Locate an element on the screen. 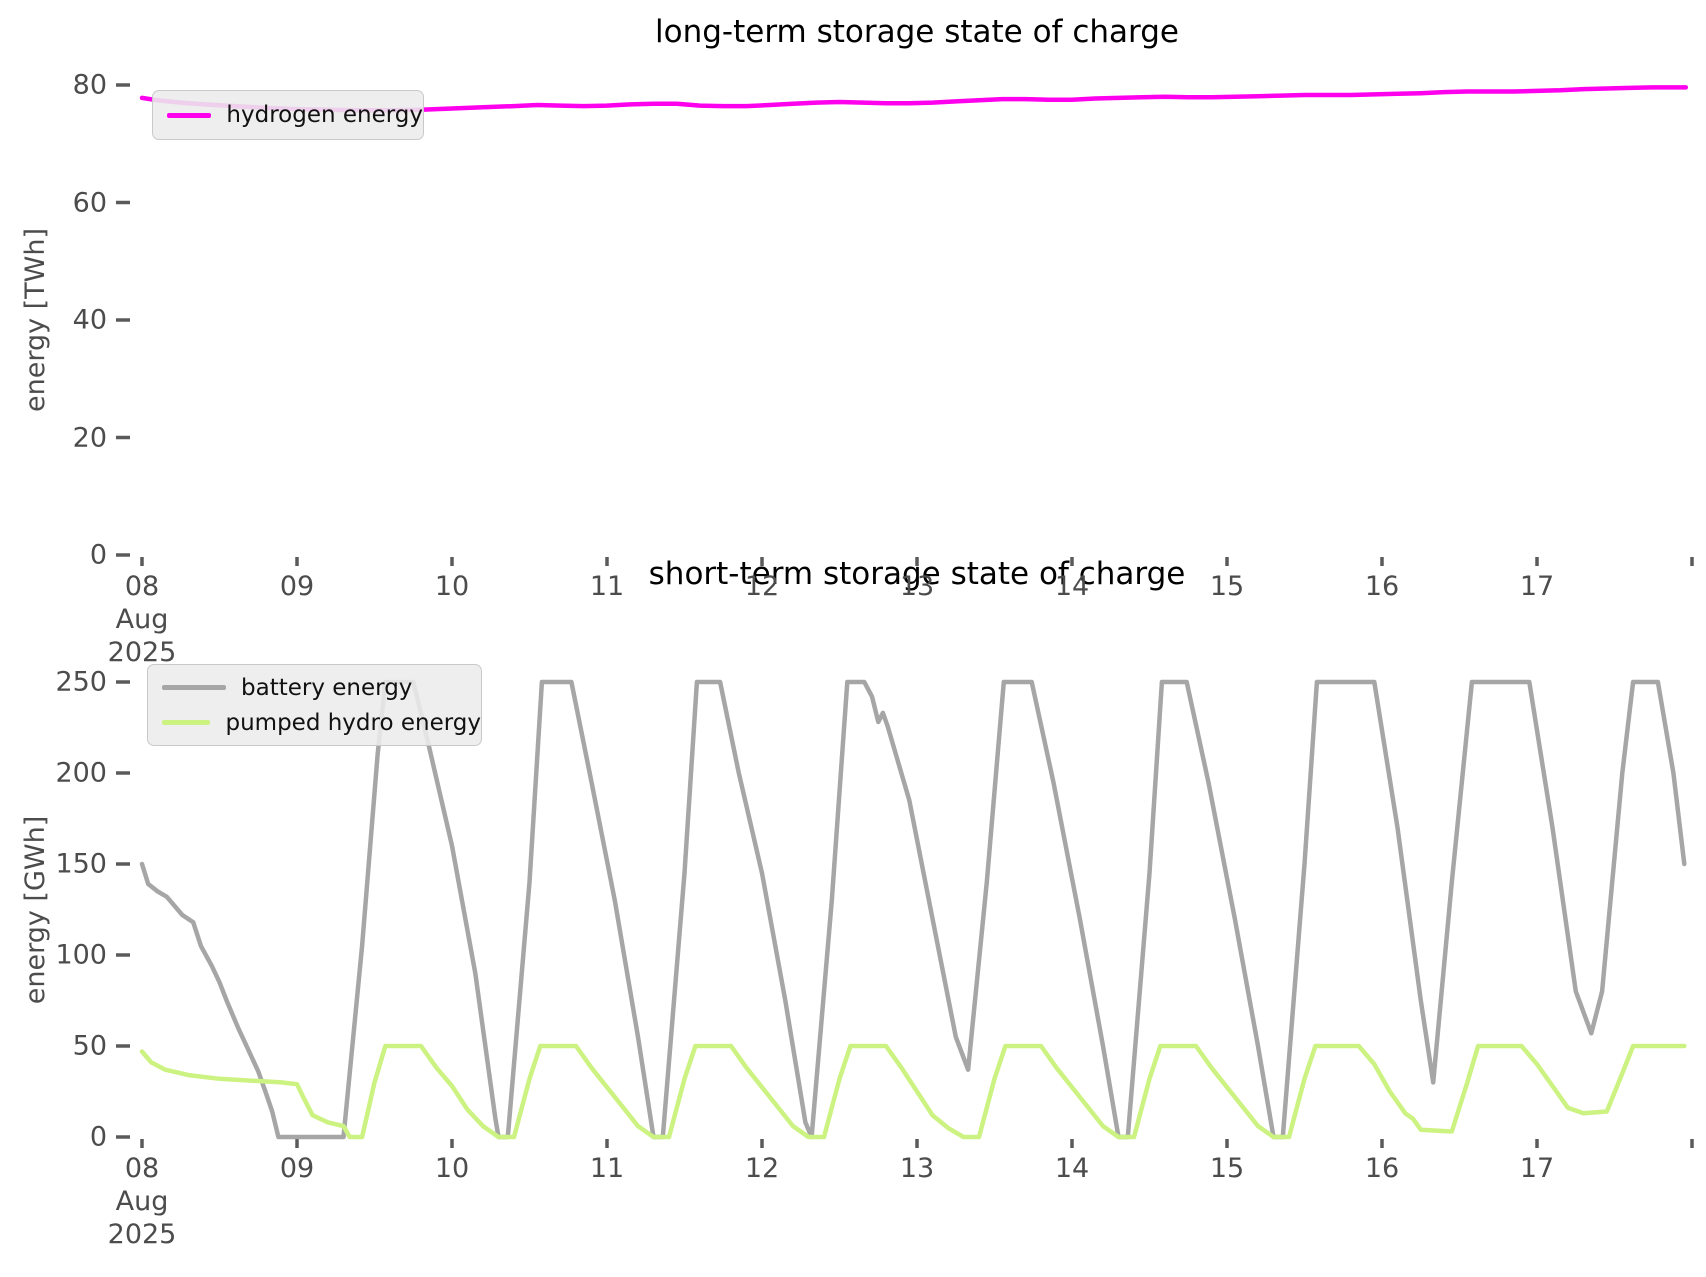  hydrogen-energy-line is located at coordinates (914, 99).